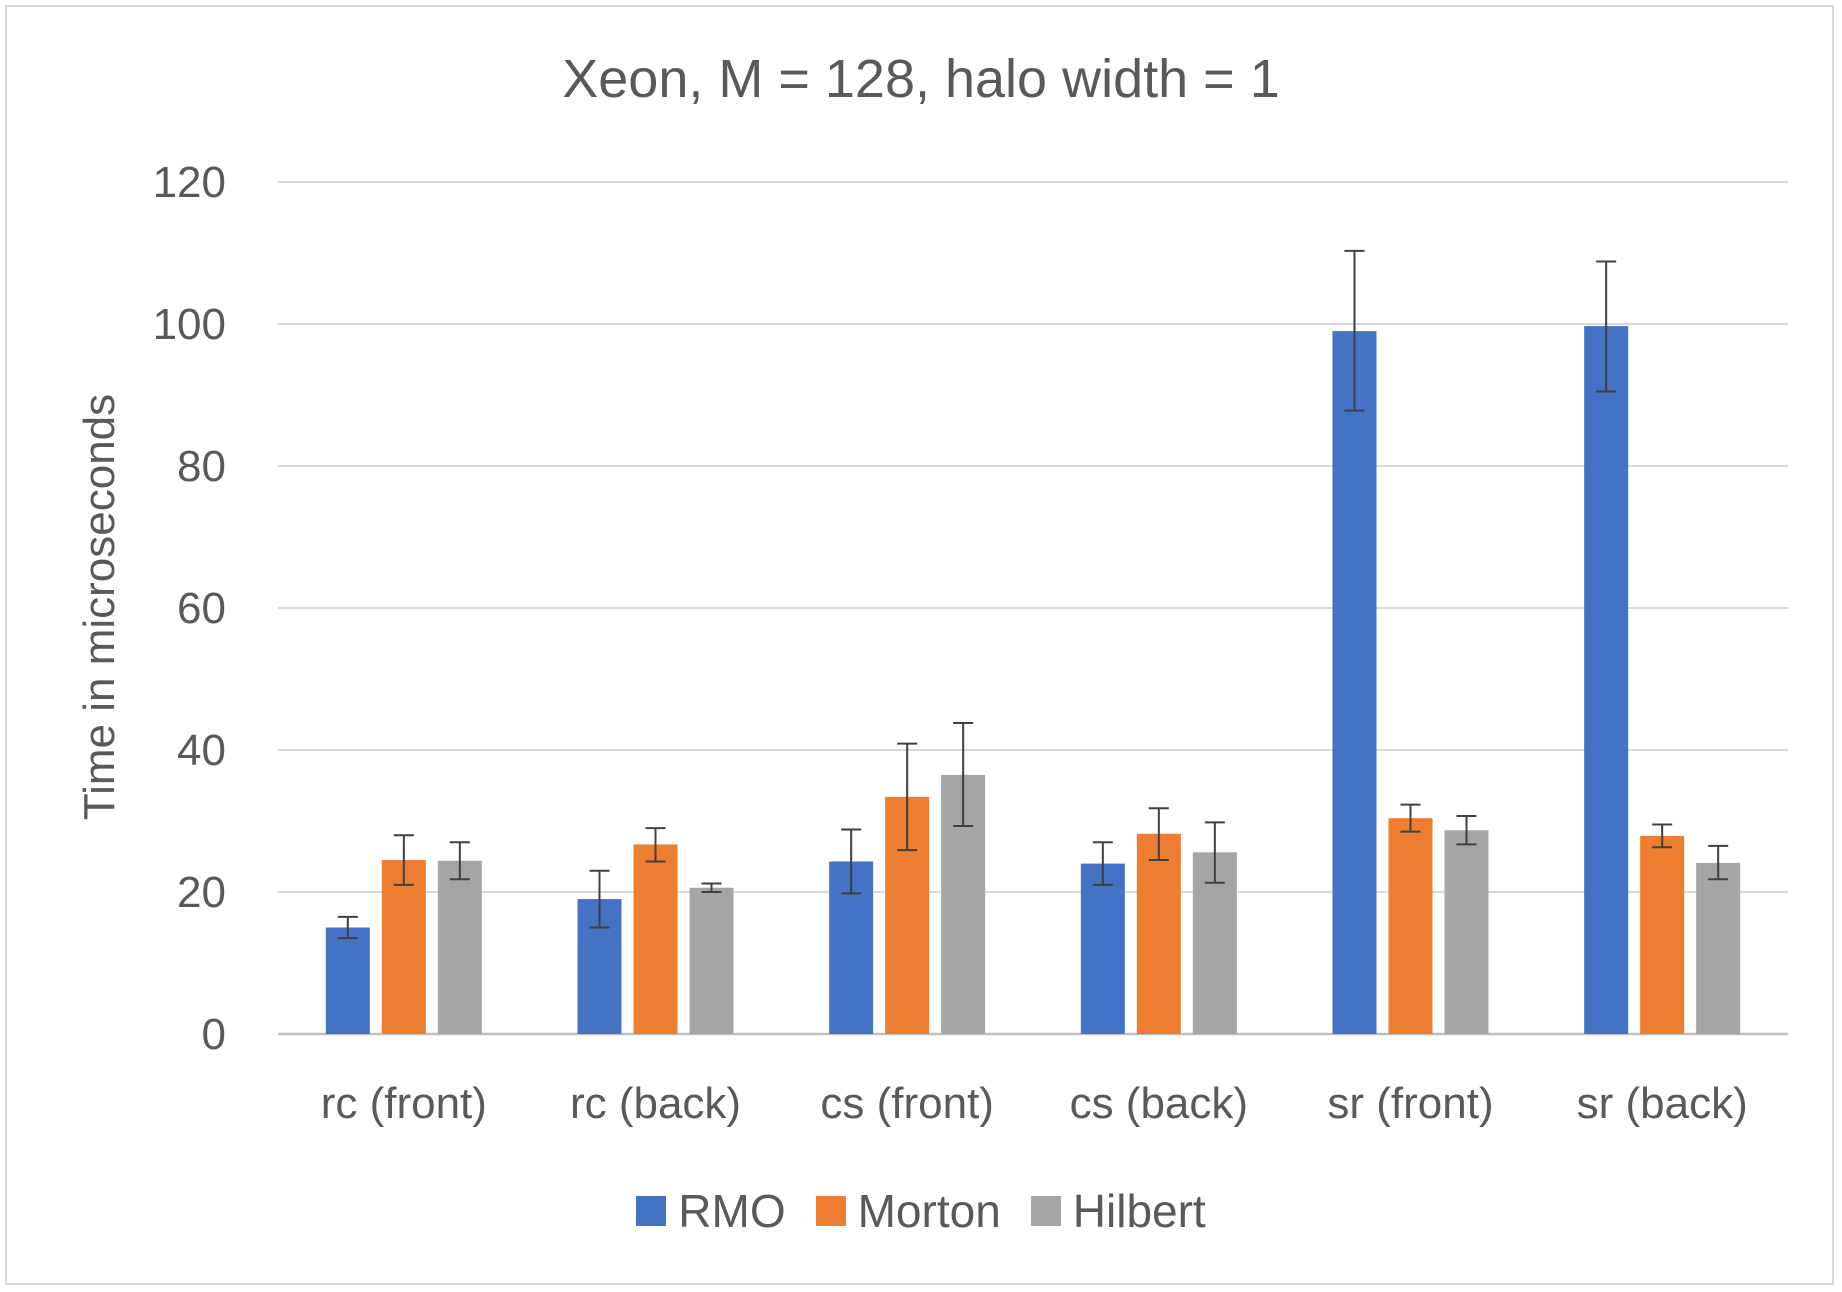 The height and width of the screenshot is (1292, 1842). Describe the element at coordinates (201, 466) in the screenshot. I see `y-tick-label: 80` at that location.